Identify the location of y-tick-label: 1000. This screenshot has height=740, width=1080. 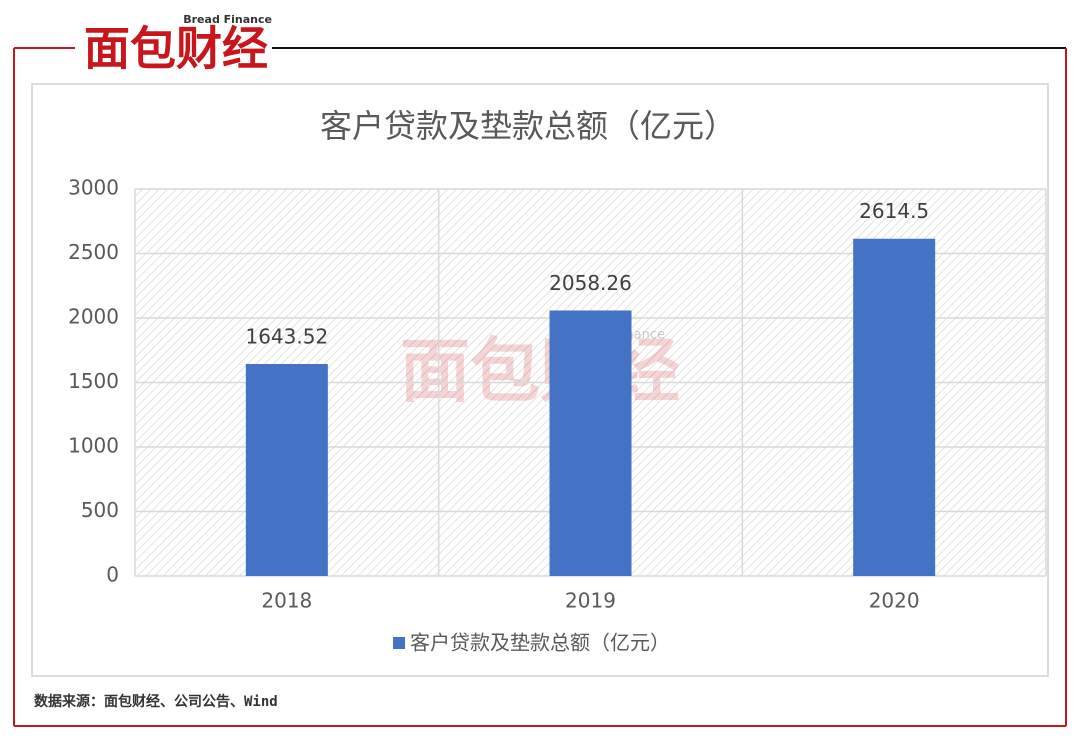
(93, 446).